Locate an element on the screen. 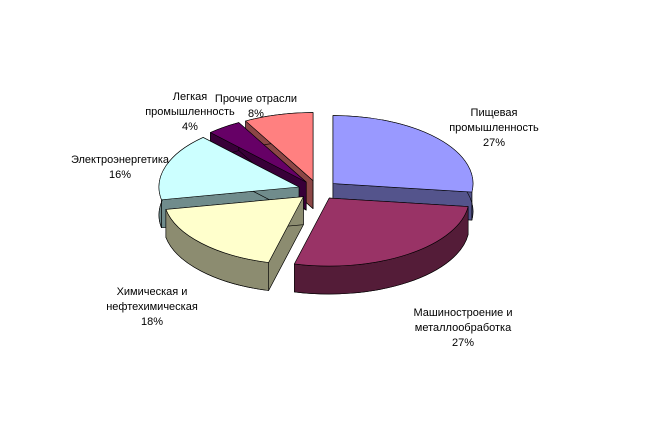 This screenshot has width=652, height=441. slice-label: Пищевая промышленность 27% is located at coordinates (494, 128).